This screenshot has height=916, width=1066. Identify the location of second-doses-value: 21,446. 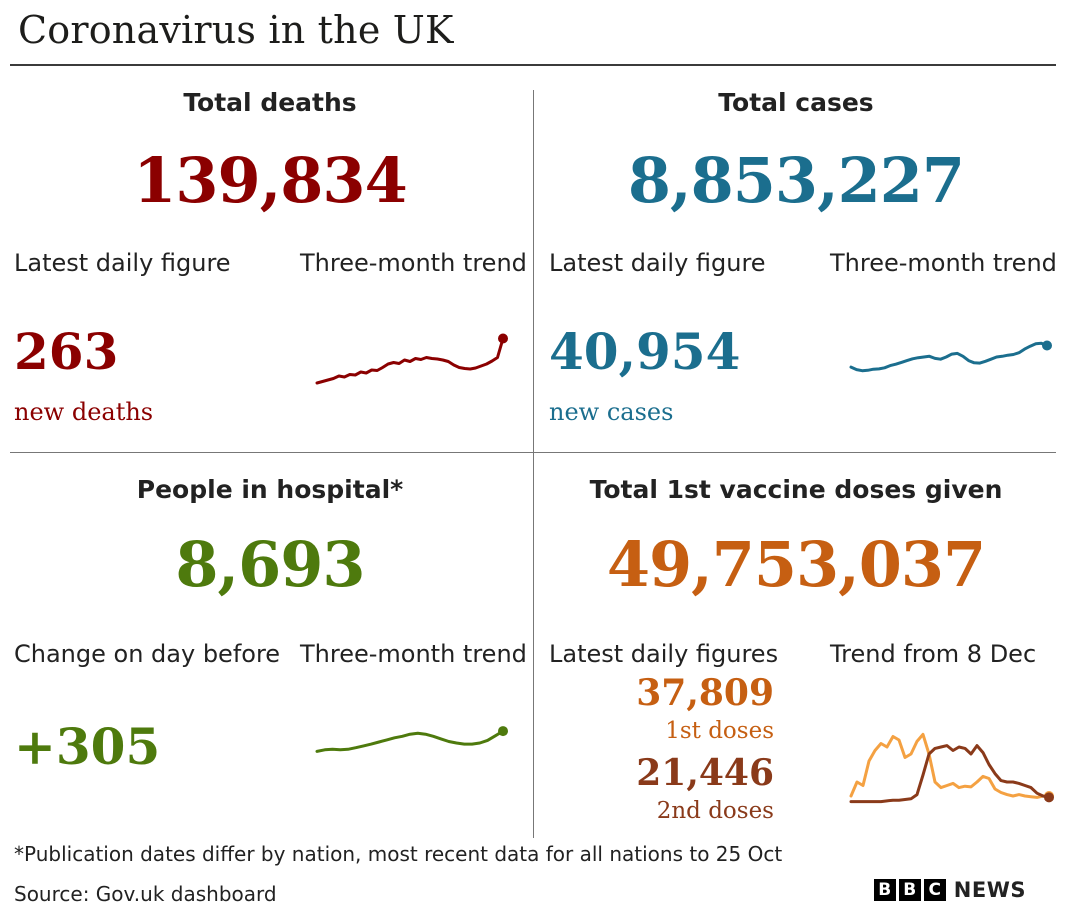
(705, 773).